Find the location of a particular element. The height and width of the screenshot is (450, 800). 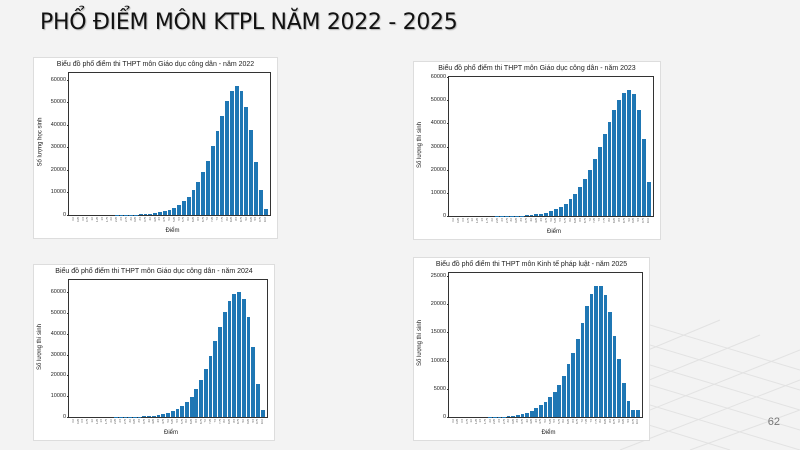

x-tick: 6.25 is located at coordinates (192, 421).